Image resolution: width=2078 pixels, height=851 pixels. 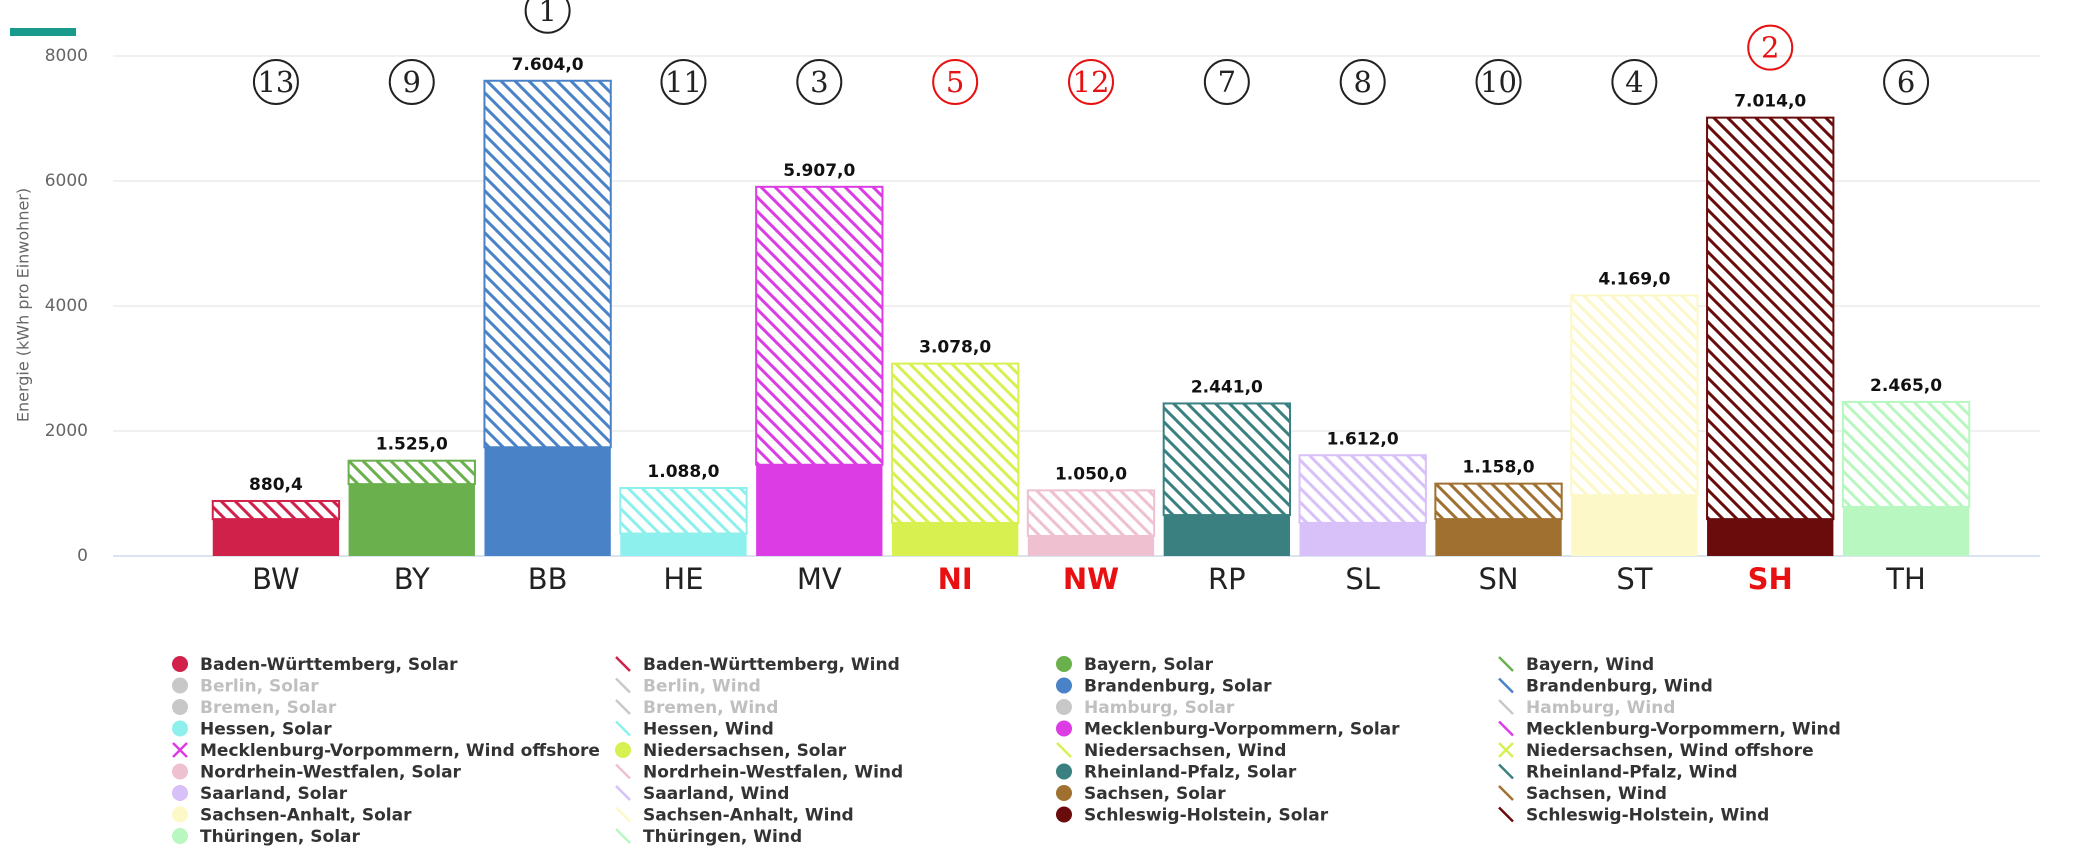 I want to click on total-label: 7.604,0, so click(x=548, y=65).